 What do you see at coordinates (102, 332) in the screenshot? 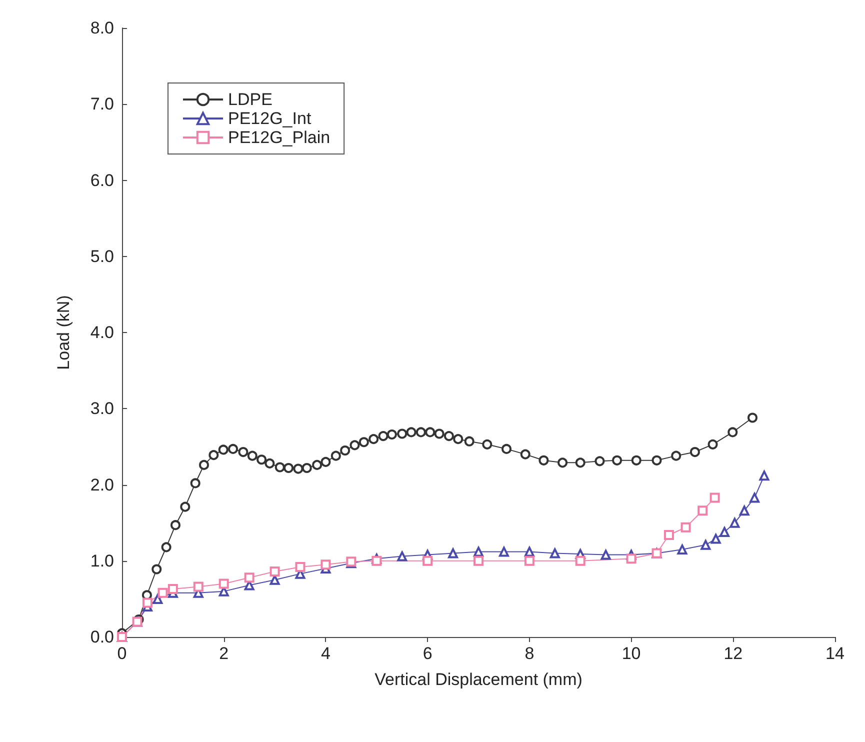
I see `y-tick-label: 4.0` at bounding box center [102, 332].